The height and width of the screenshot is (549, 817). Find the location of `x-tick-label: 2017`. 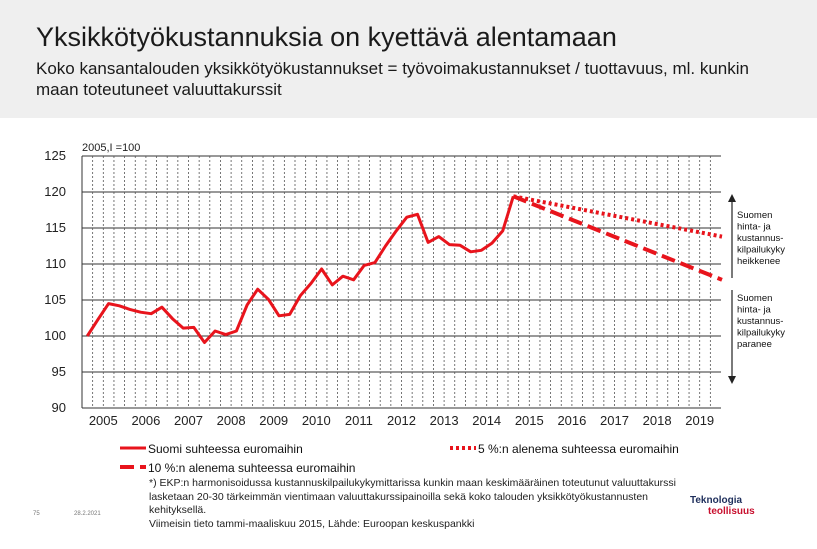

x-tick-label: 2017 is located at coordinates (614, 420).